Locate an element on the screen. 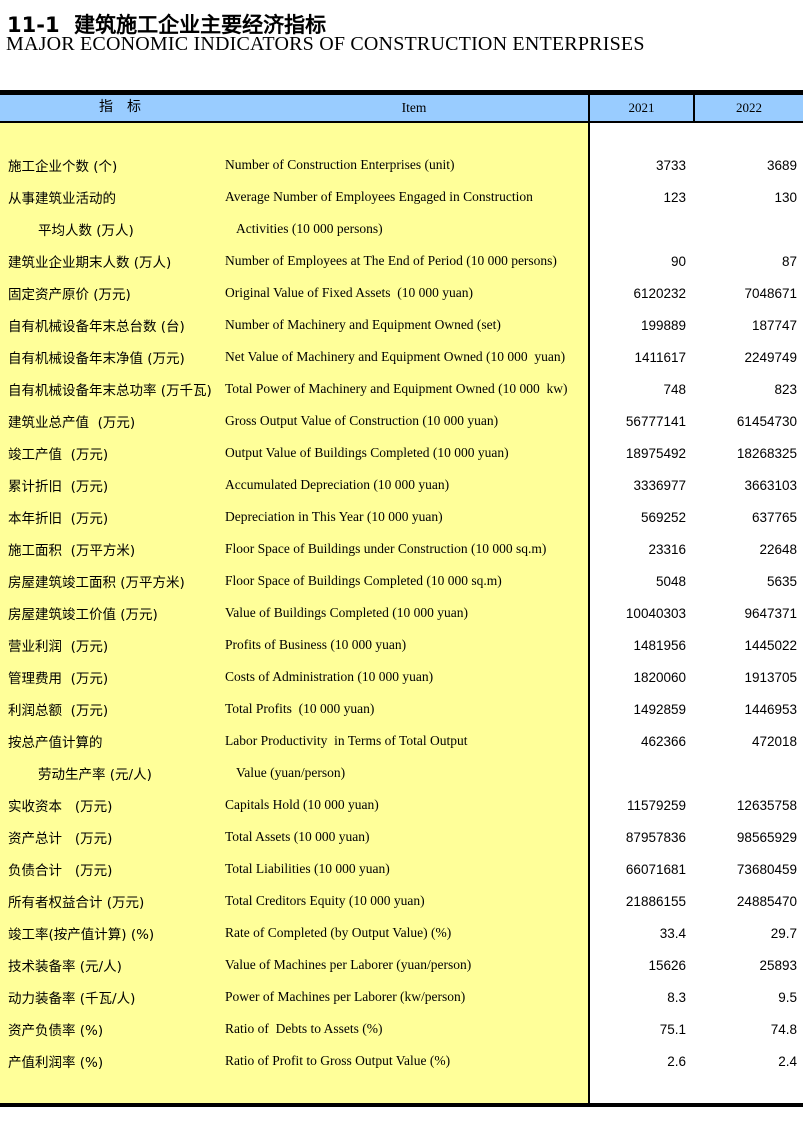 The image size is (803, 1144). value-2022: 472018 is located at coordinates (774, 741).